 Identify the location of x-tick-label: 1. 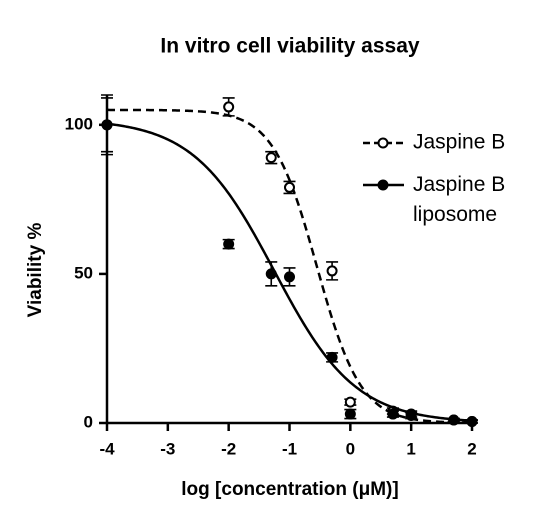
(410, 448).